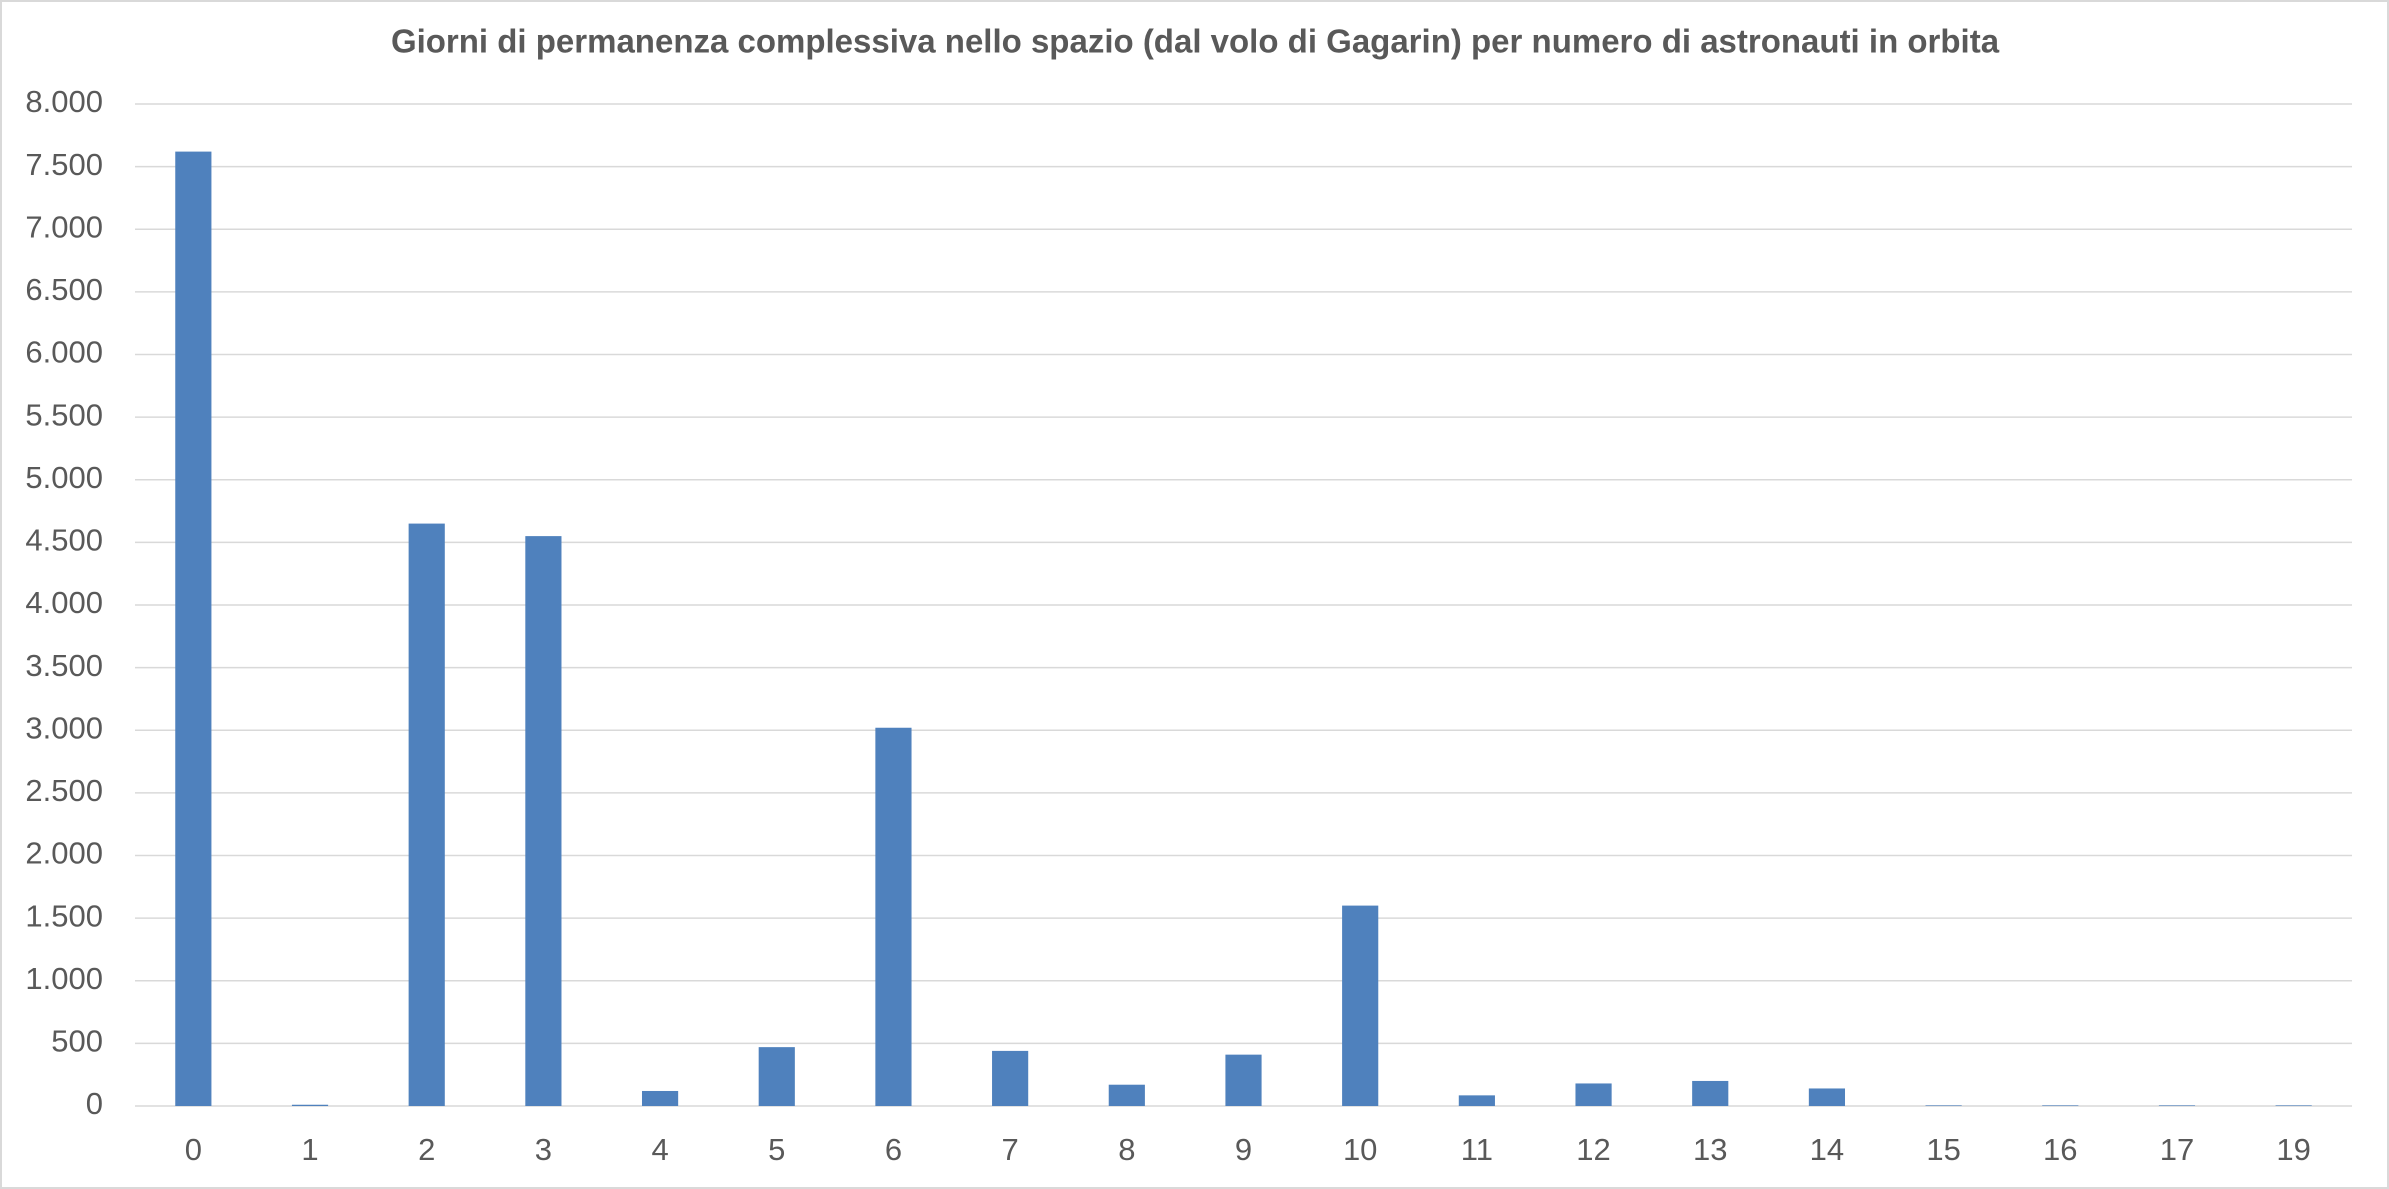 This screenshot has width=2389, height=1189. I want to click on x-tick-label: 14, so click(1827, 1149).